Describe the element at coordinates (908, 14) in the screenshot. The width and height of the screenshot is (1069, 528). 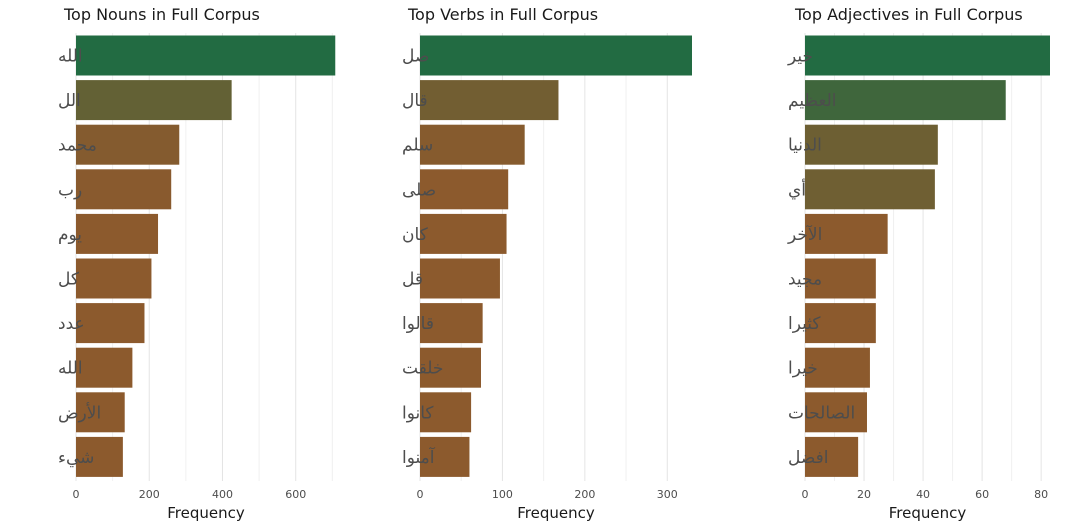
I see `chart-title: Top Adjectives in Full Corpus` at that location.